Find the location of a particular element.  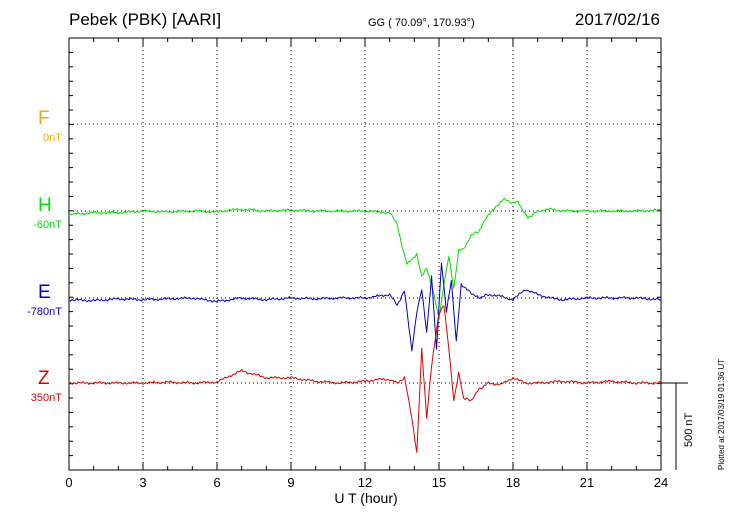

x-tick-label: 12 is located at coordinates (365, 482).